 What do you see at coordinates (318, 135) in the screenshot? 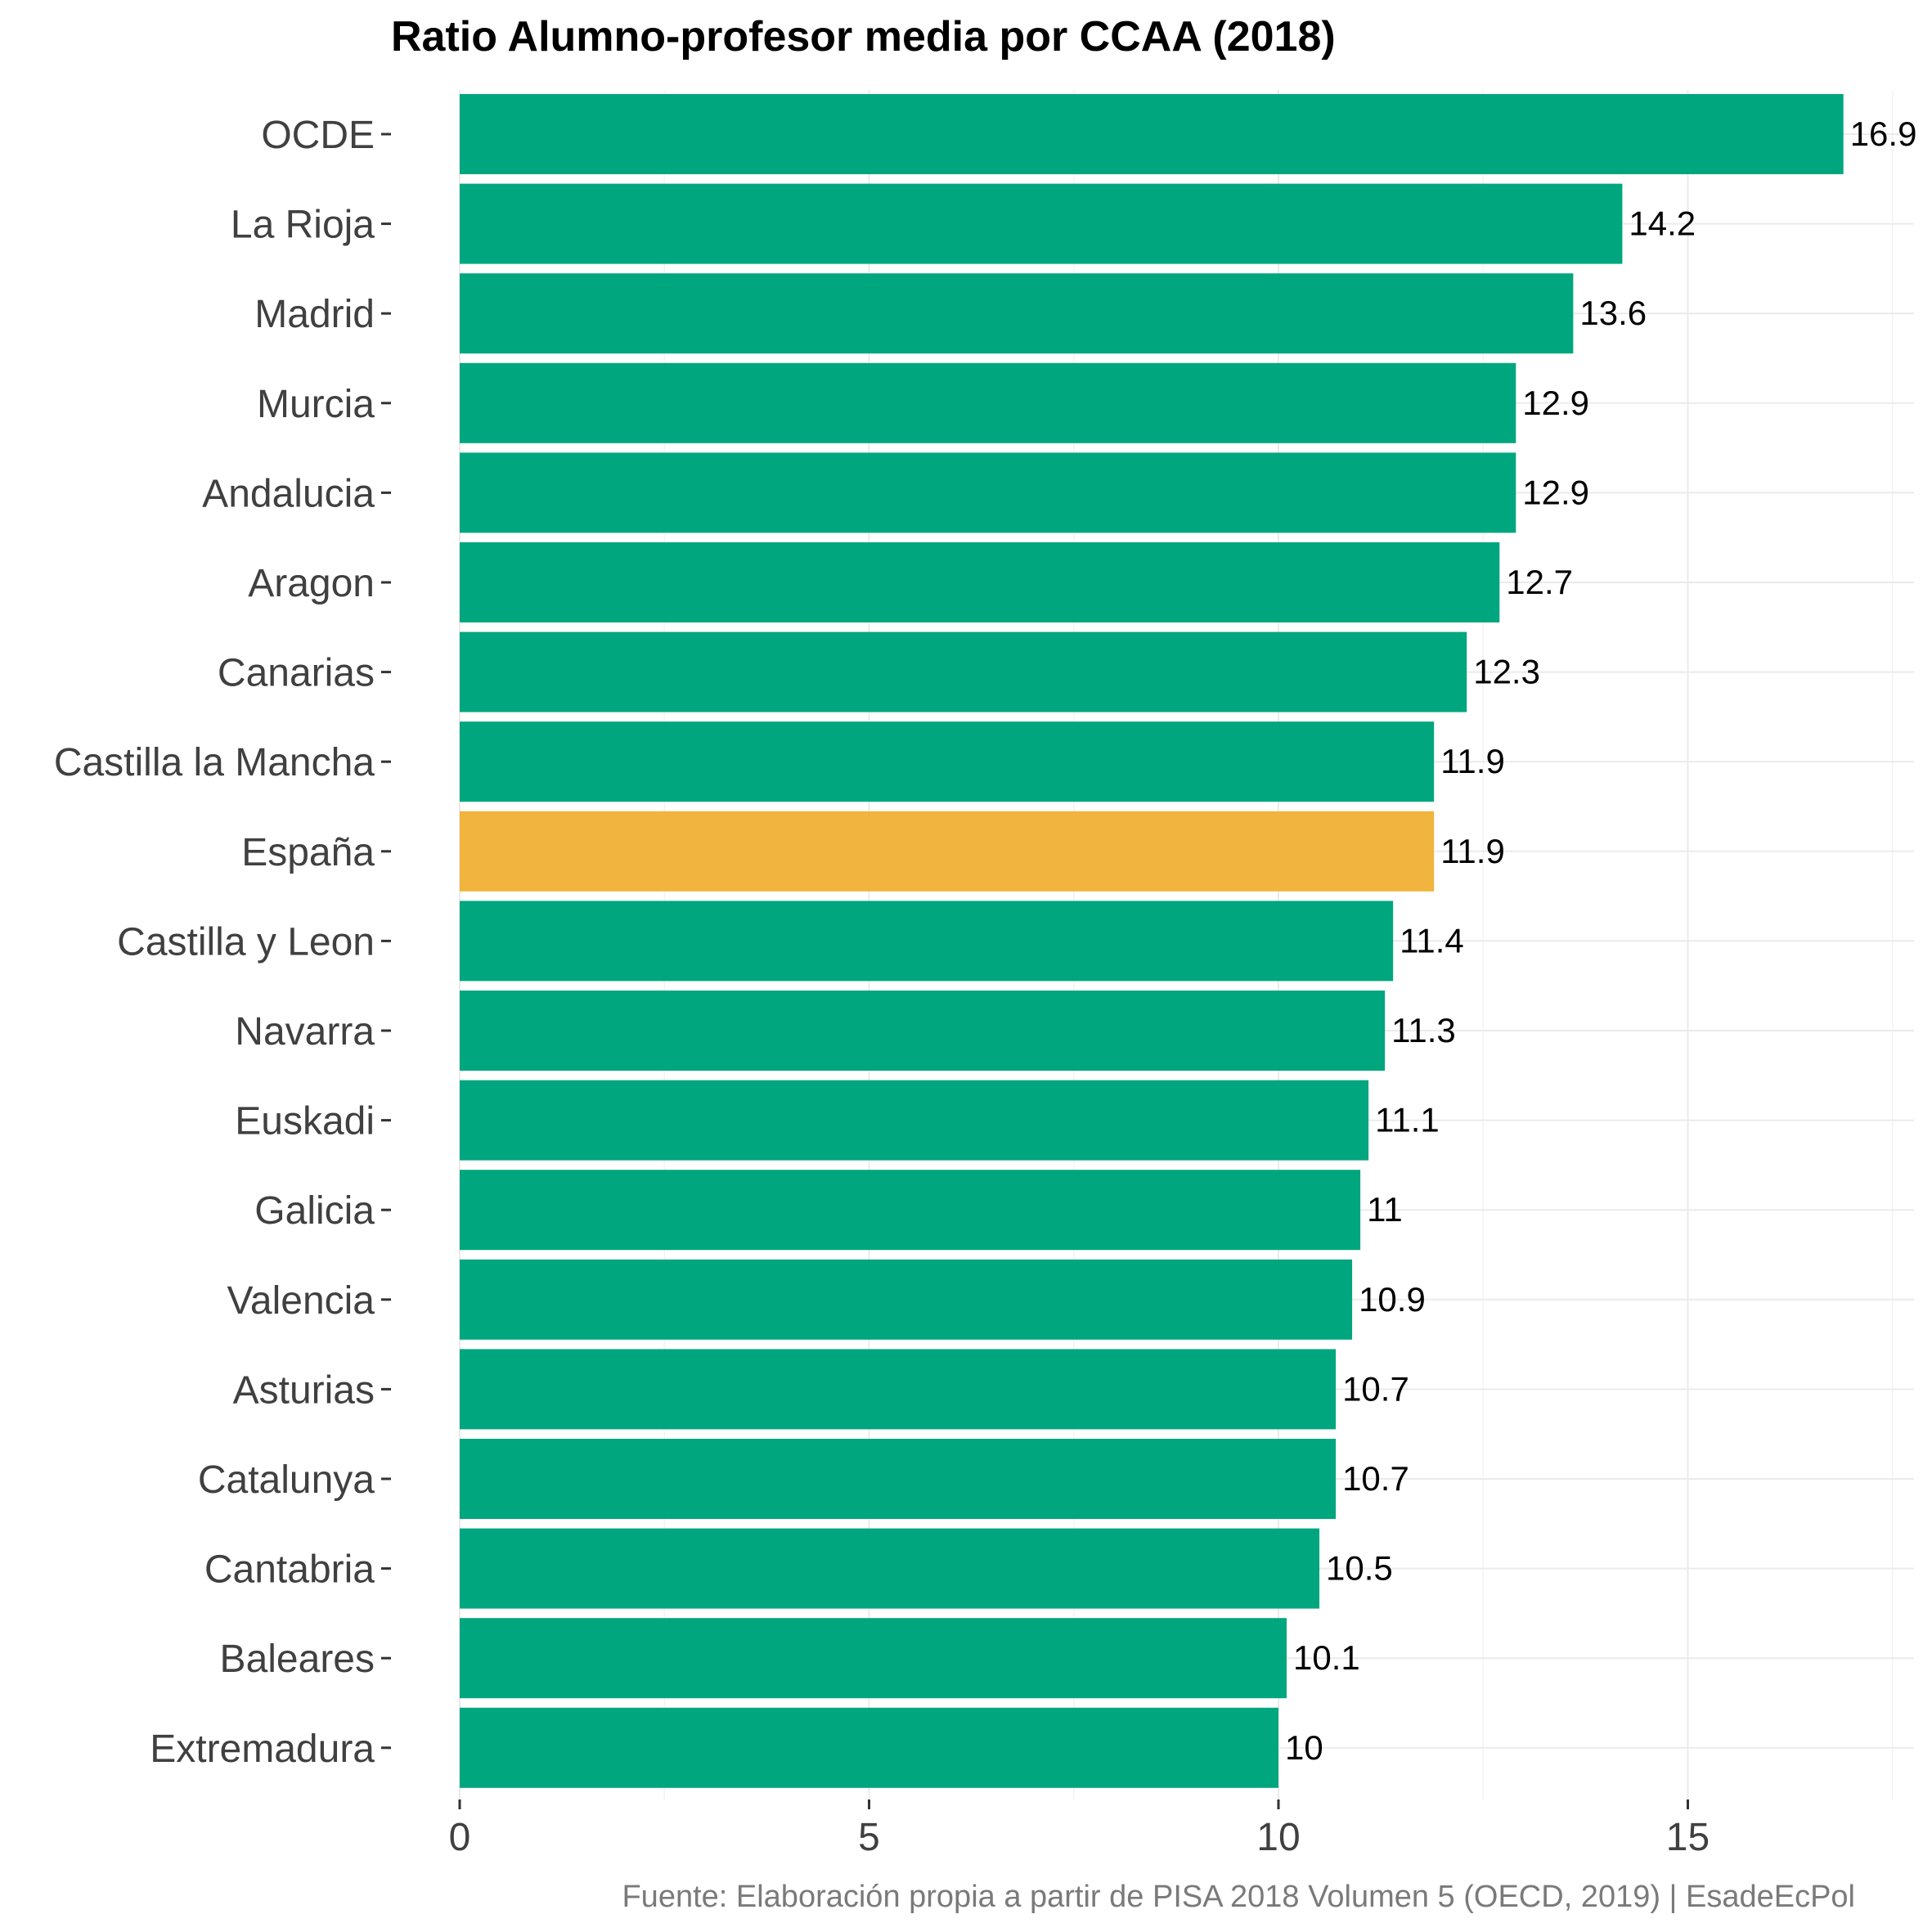
I see `y-tick-label: OCDE` at bounding box center [318, 135].